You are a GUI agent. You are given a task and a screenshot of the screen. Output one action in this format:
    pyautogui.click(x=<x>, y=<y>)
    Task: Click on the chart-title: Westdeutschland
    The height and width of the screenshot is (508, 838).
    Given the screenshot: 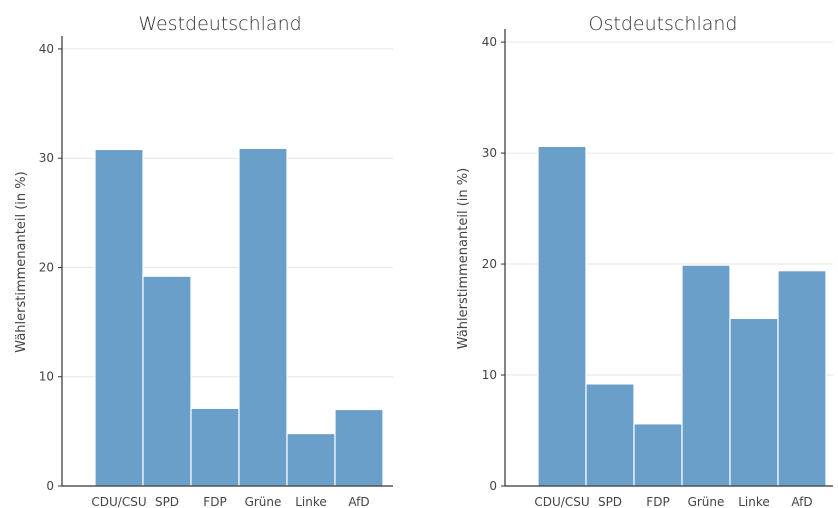 What is the action you would take?
    pyautogui.click(x=219, y=24)
    